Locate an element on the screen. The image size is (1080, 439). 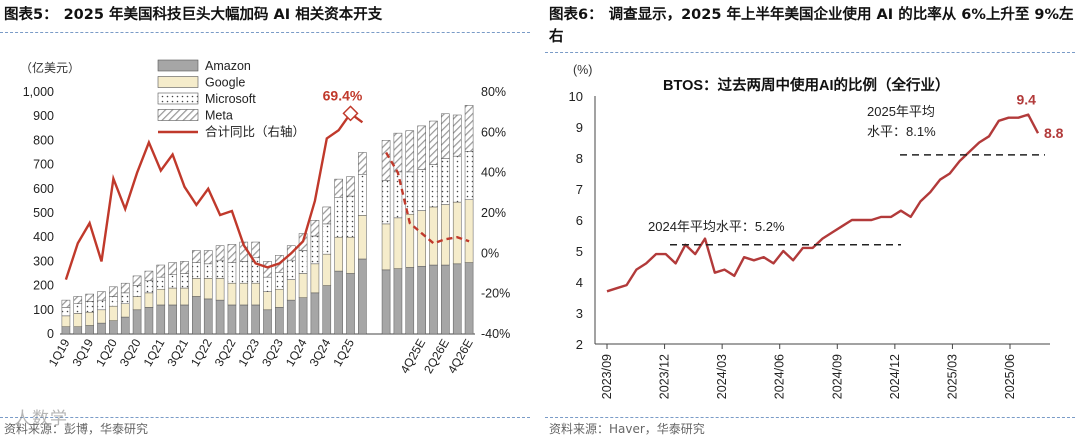
legend-swatch-amazon is located at coordinates (178, 65).